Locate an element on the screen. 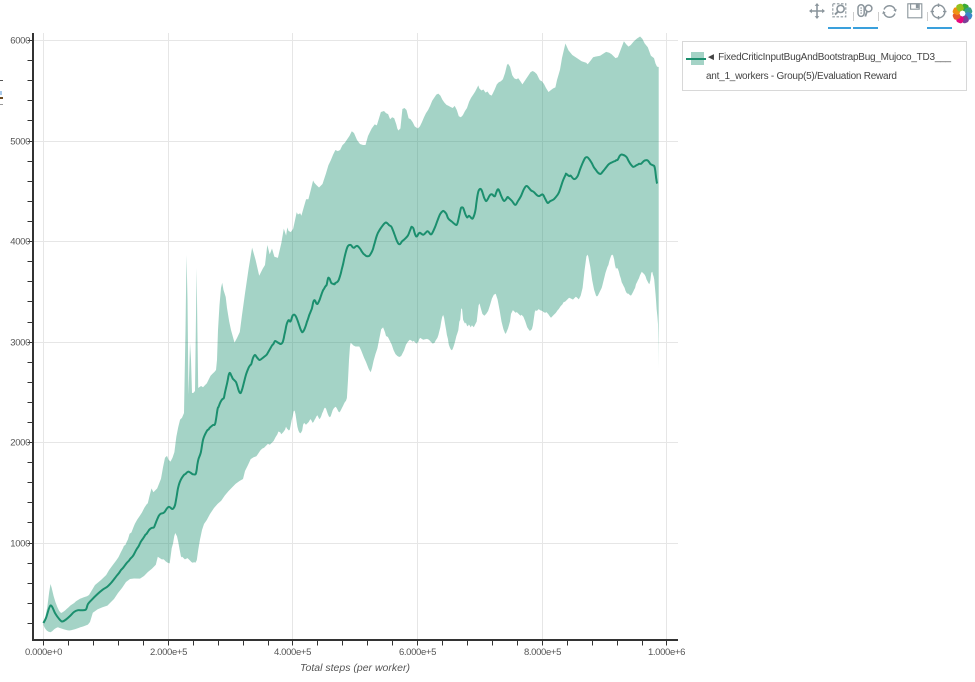  svg-text: Total steps (per worker) is located at coordinates (355, 668).